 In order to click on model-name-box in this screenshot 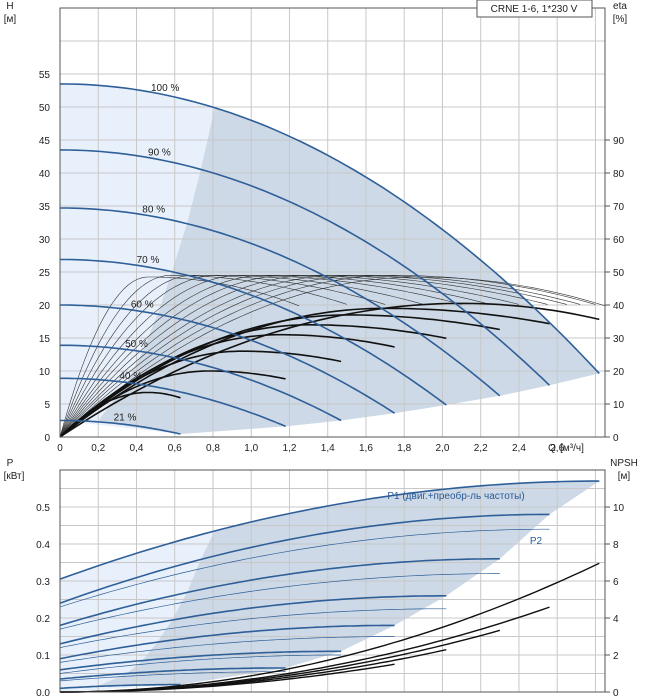, I will do `click(534, 9)`.